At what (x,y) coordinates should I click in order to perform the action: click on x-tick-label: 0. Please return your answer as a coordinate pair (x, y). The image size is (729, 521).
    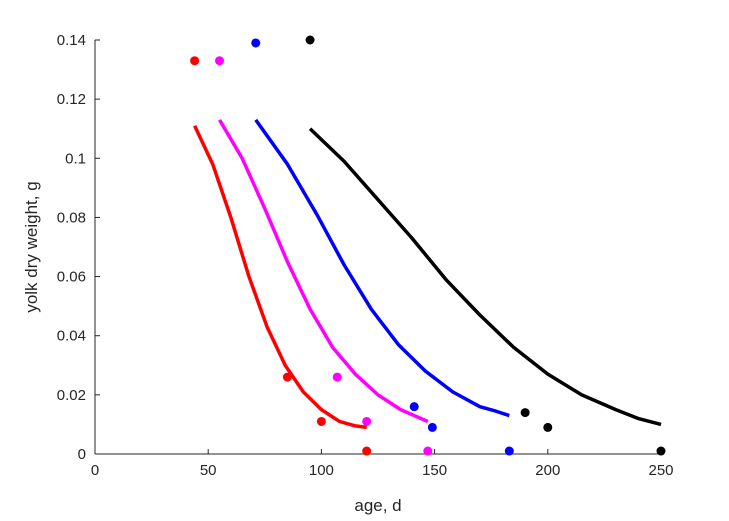
    Looking at the image, I should click on (95, 470).